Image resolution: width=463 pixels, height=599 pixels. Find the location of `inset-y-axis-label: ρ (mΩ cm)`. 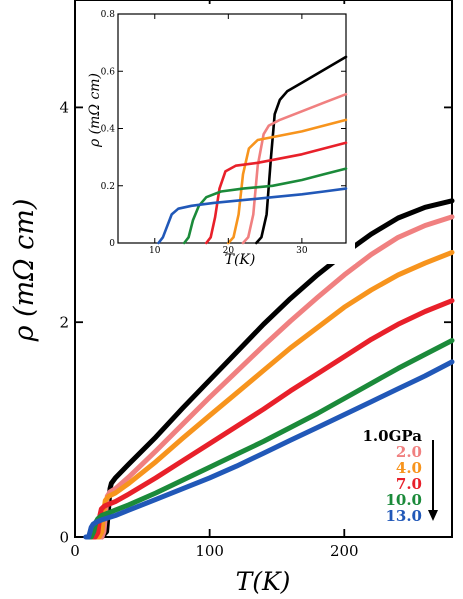

inset-y-axis-label: ρ (mΩ cm) is located at coordinates (95, 110).